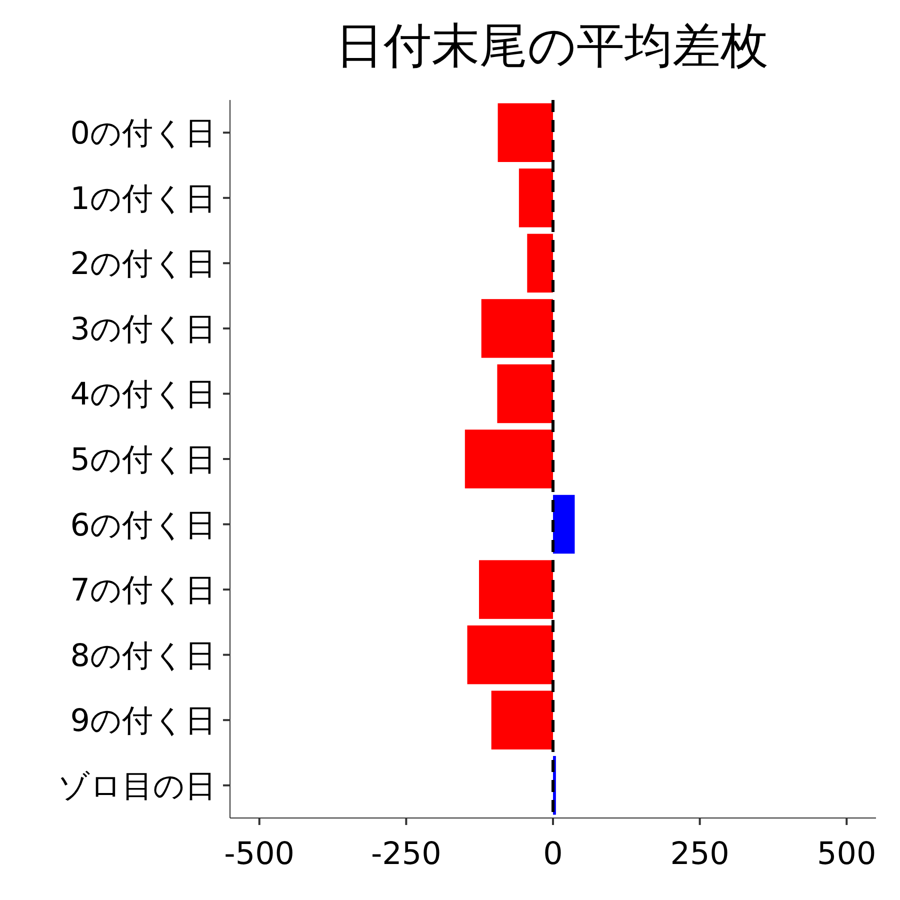 The image size is (900, 900). Describe the element at coordinates (143, 590) in the screenshot. I see `y-tick-label: 7の付く日` at that location.